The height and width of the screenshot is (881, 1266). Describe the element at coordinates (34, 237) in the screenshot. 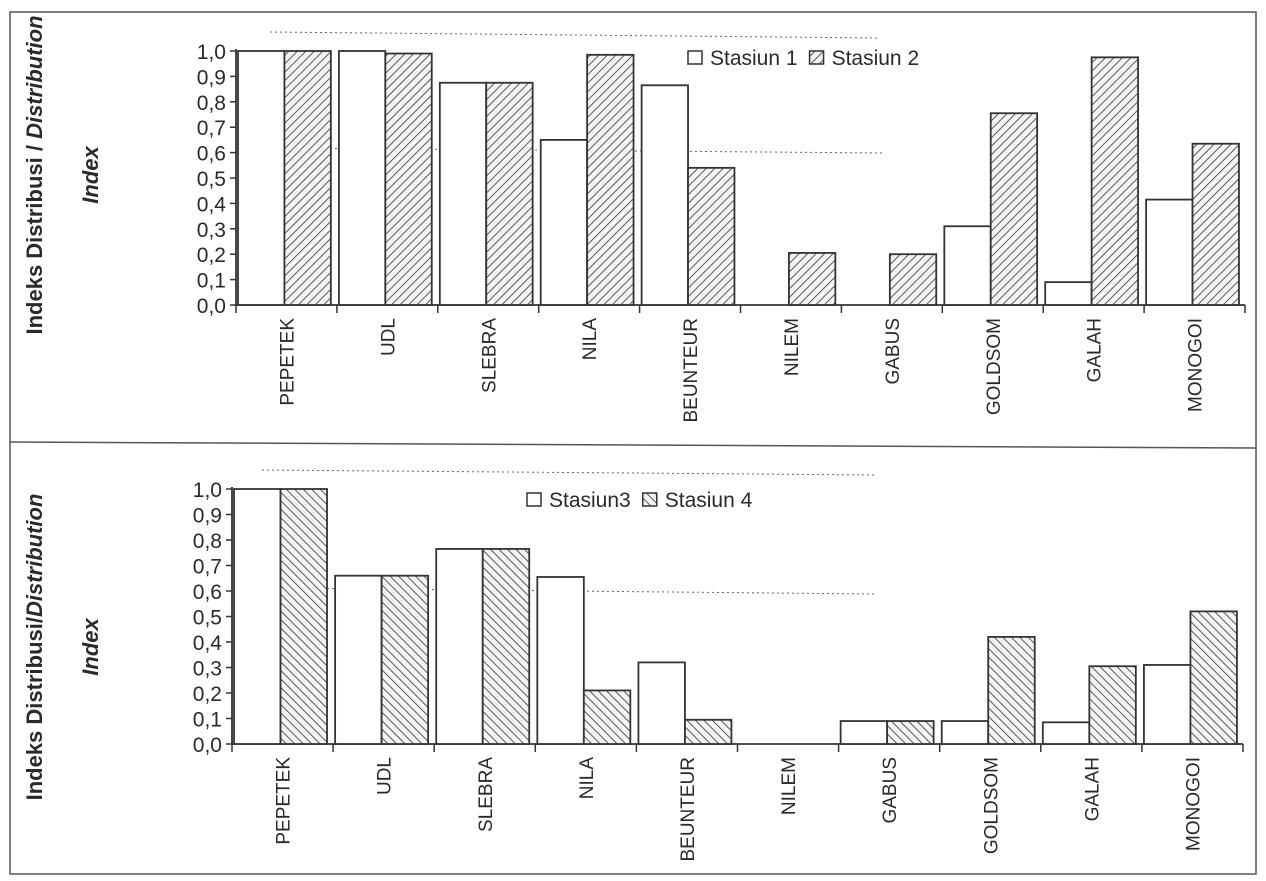

I see `y-axis-label-part: Indeks Distribusi /` at that location.